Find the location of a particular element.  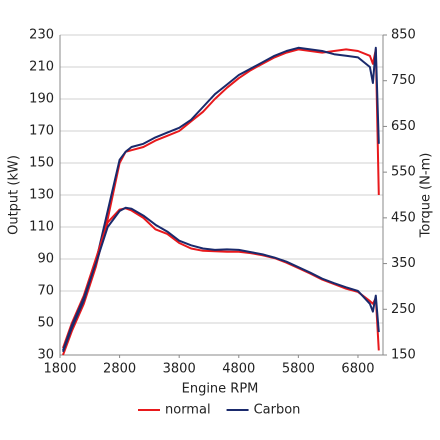

y-tick-label: 210 is located at coordinates (41, 67).